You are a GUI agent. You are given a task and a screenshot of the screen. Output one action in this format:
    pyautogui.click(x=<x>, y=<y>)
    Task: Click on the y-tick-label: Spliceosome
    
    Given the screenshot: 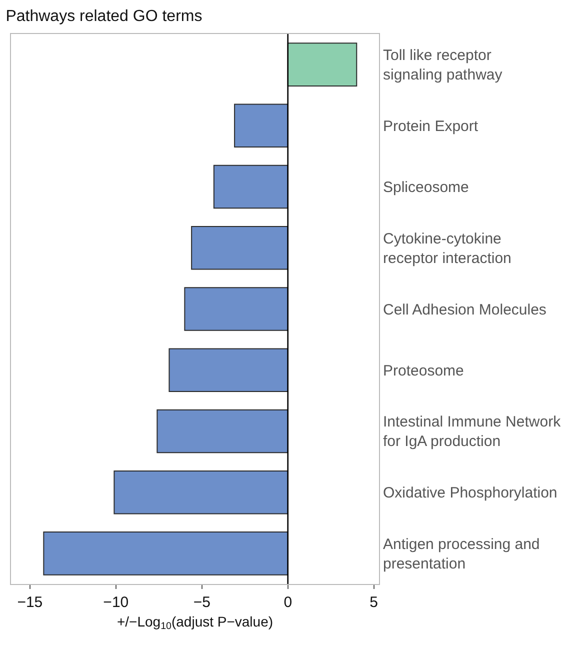 What is the action you would take?
    pyautogui.click(x=426, y=187)
    